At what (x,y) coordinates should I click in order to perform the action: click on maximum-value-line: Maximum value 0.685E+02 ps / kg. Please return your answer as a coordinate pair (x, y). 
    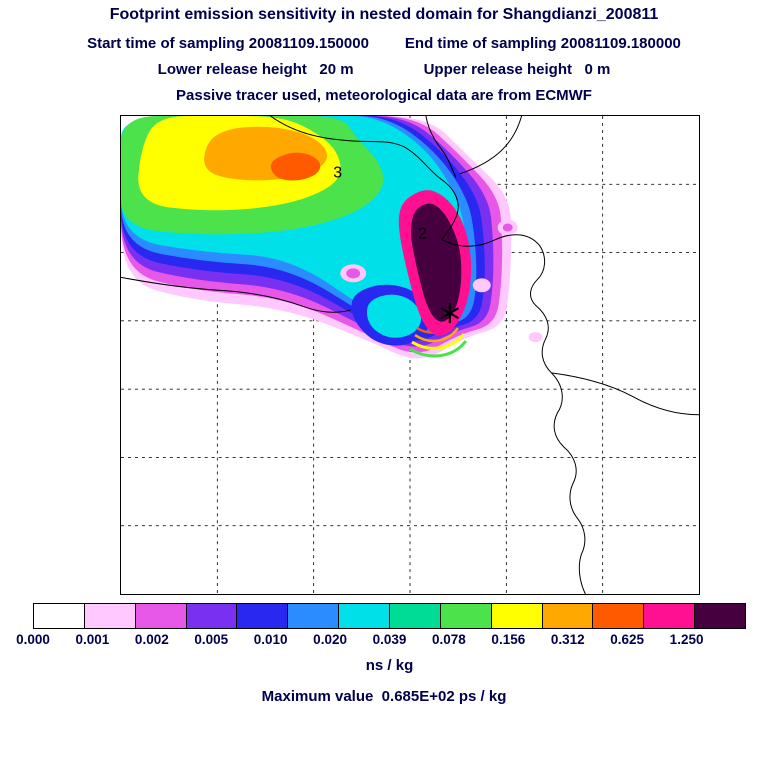
    Looking at the image, I should click on (384, 696).